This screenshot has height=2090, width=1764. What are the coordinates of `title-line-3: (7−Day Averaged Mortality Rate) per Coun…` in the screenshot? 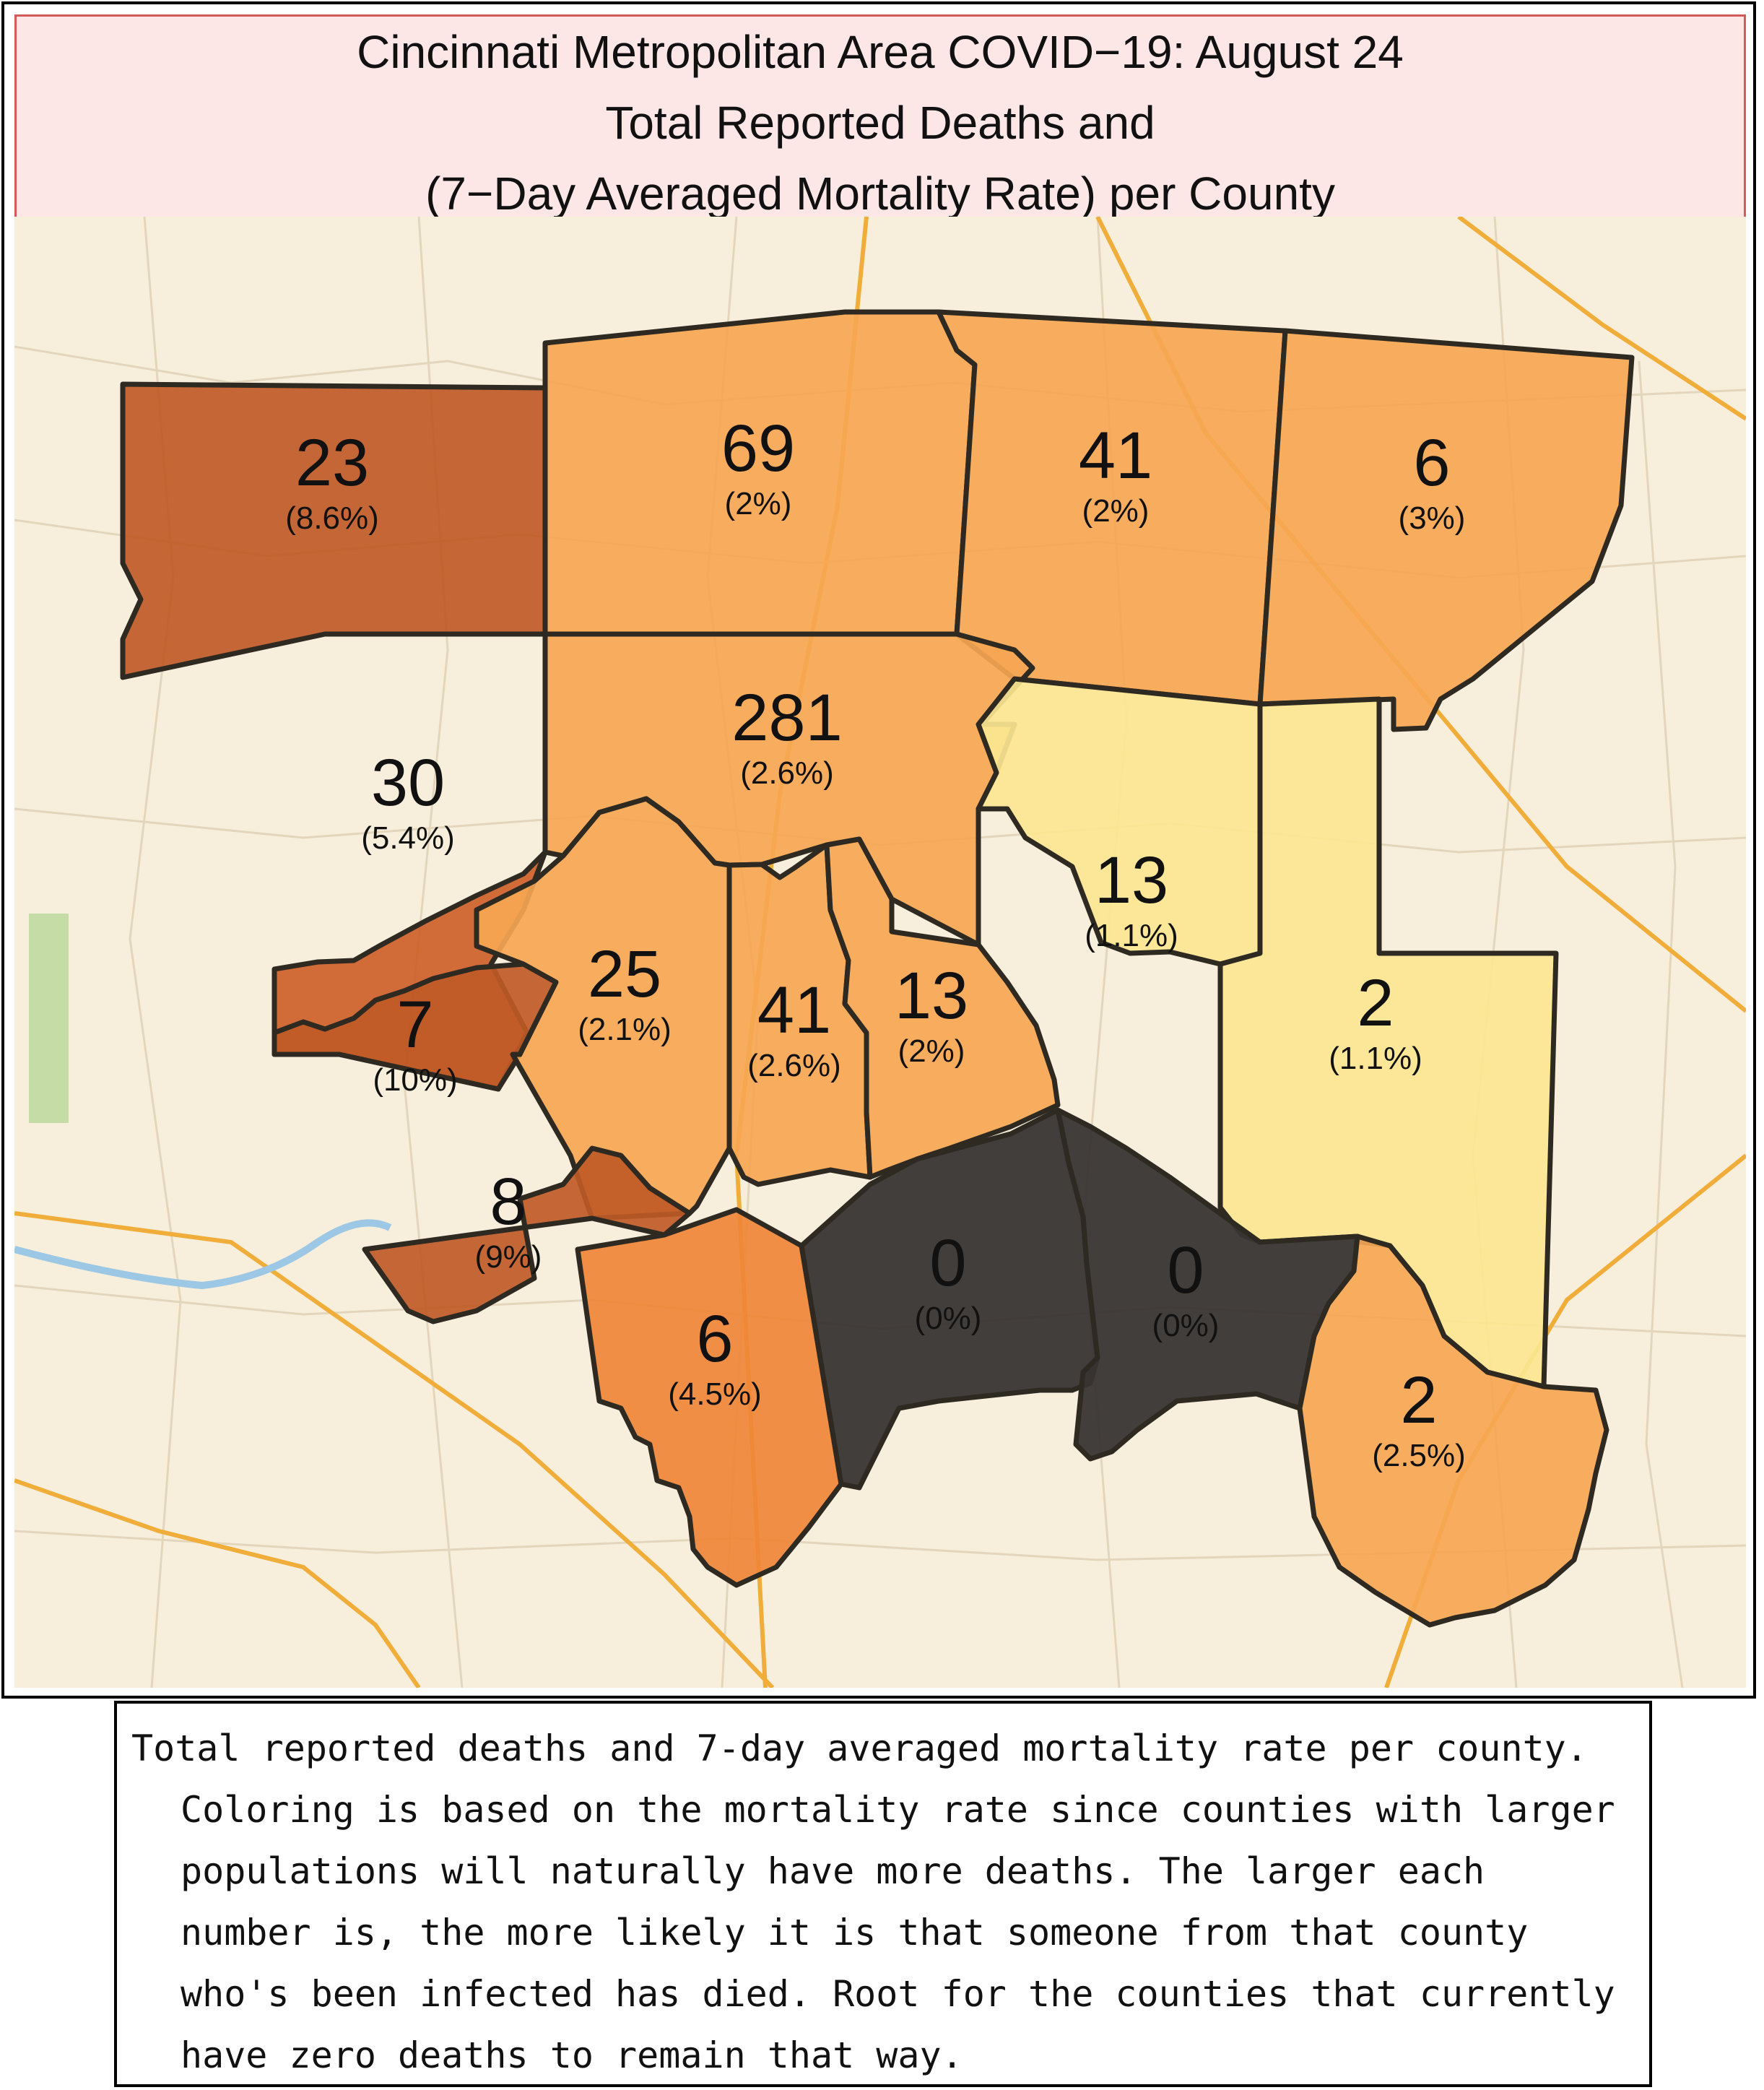 It's located at (880, 194).